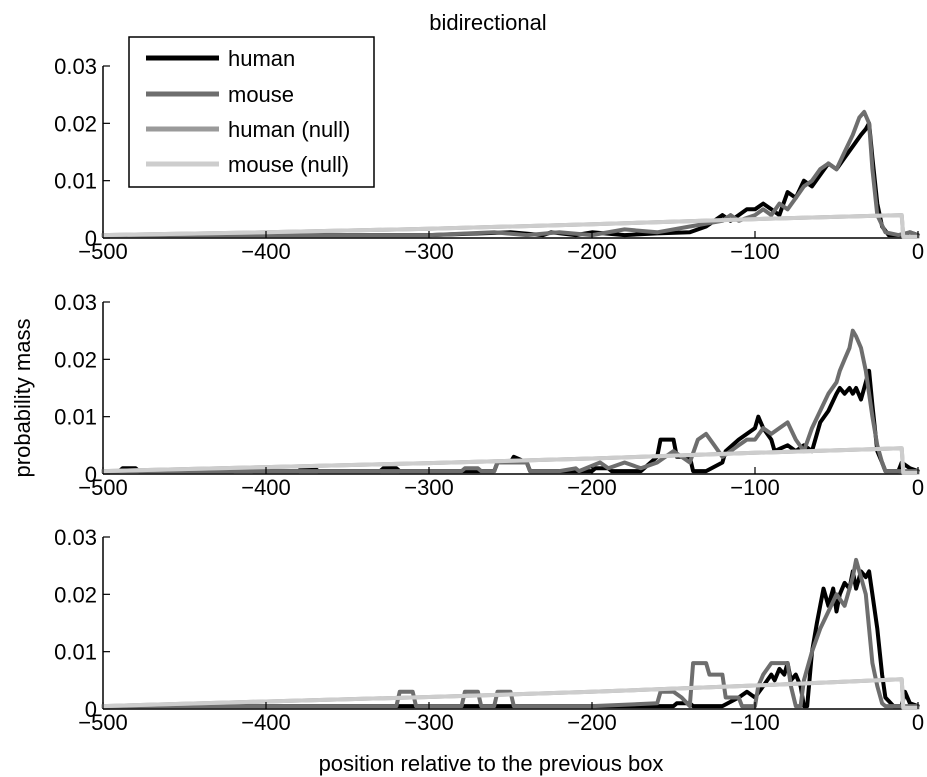 The width and height of the screenshot is (927, 777). What do you see at coordinates (261, 58) in the screenshot?
I see `legend-label: human` at bounding box center [261, 58].